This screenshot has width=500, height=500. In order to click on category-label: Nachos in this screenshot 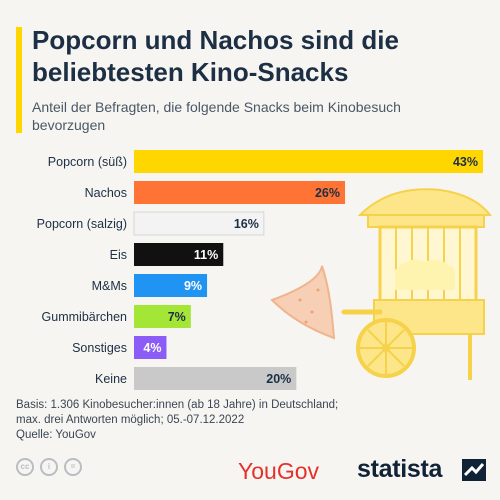, I will do `click(106, 193)`.